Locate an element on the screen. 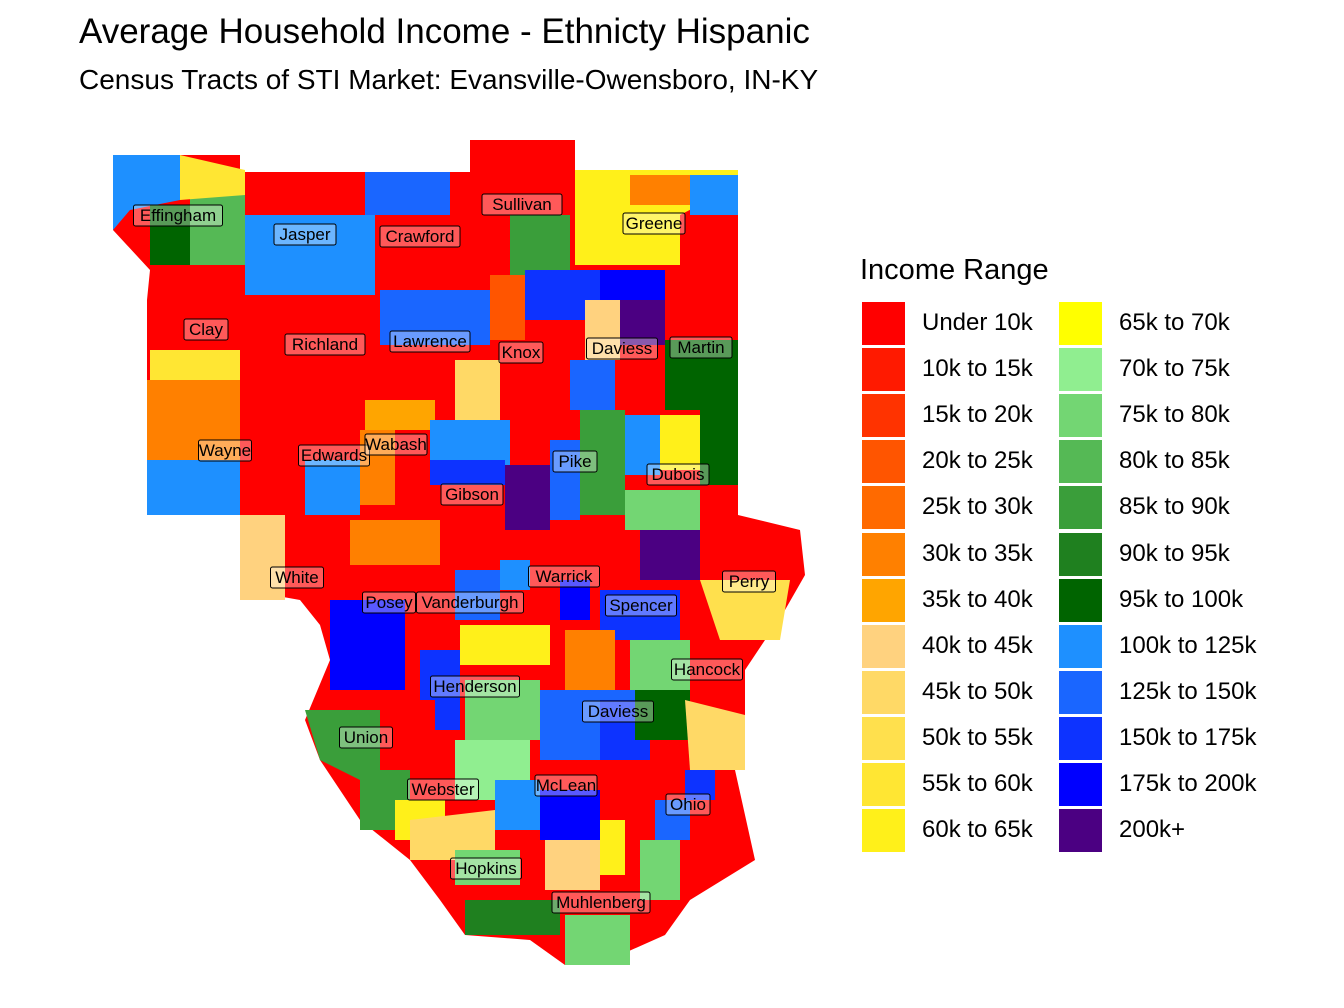 Image resolution: width=1344 pixels, height=1008 pixels. county-label-text: Effingham is located at coordinates (178, 215).